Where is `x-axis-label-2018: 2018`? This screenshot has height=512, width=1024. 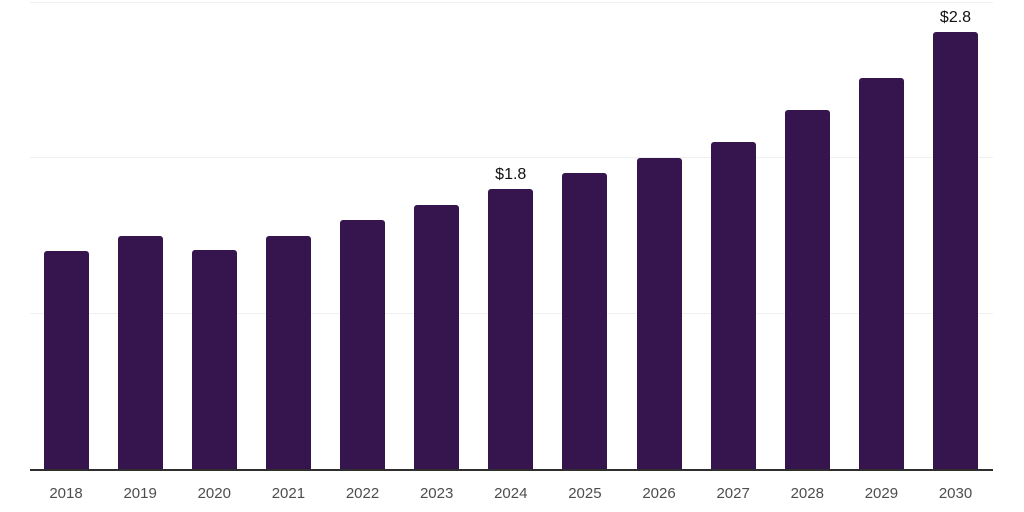 x-axis-label-2018: 2018 is located at coordinates (66, 493).